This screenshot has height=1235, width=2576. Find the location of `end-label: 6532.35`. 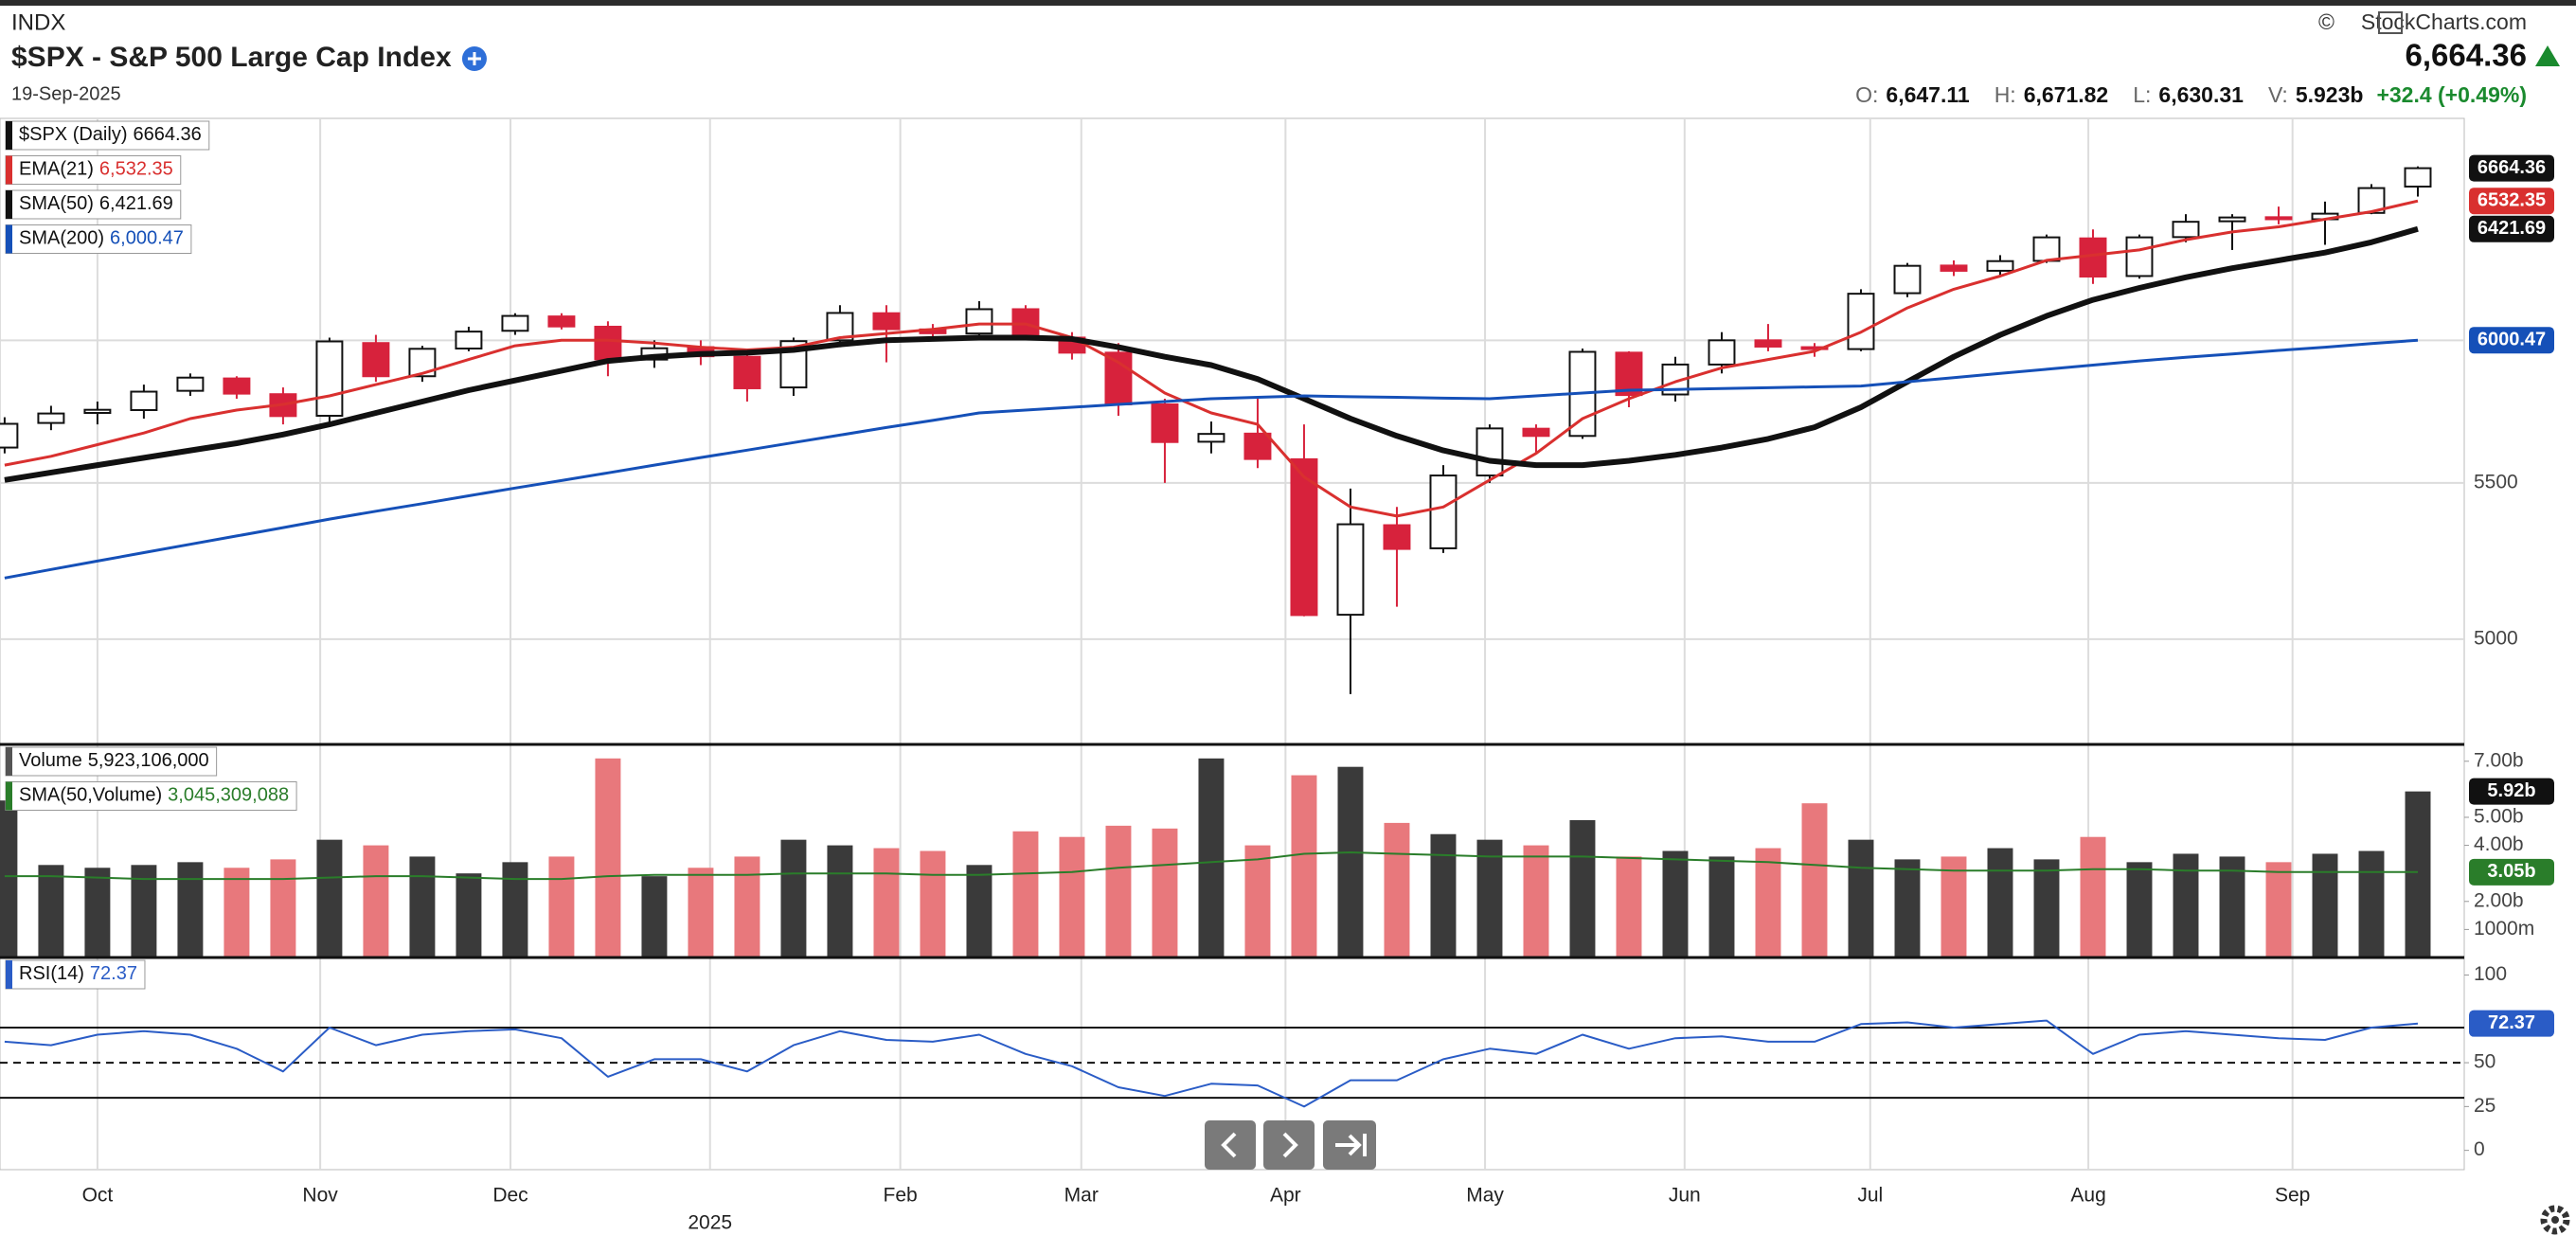

end-label: 6532.35 is located at coordinates (2512, 200).